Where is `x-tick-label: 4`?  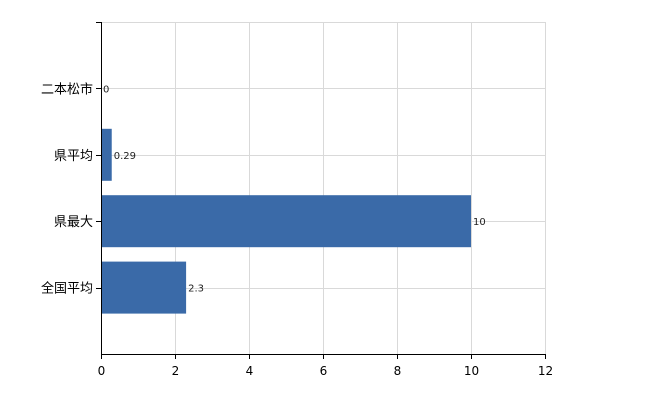
x-tick-label: 4 is located at coordinates (250, 371).